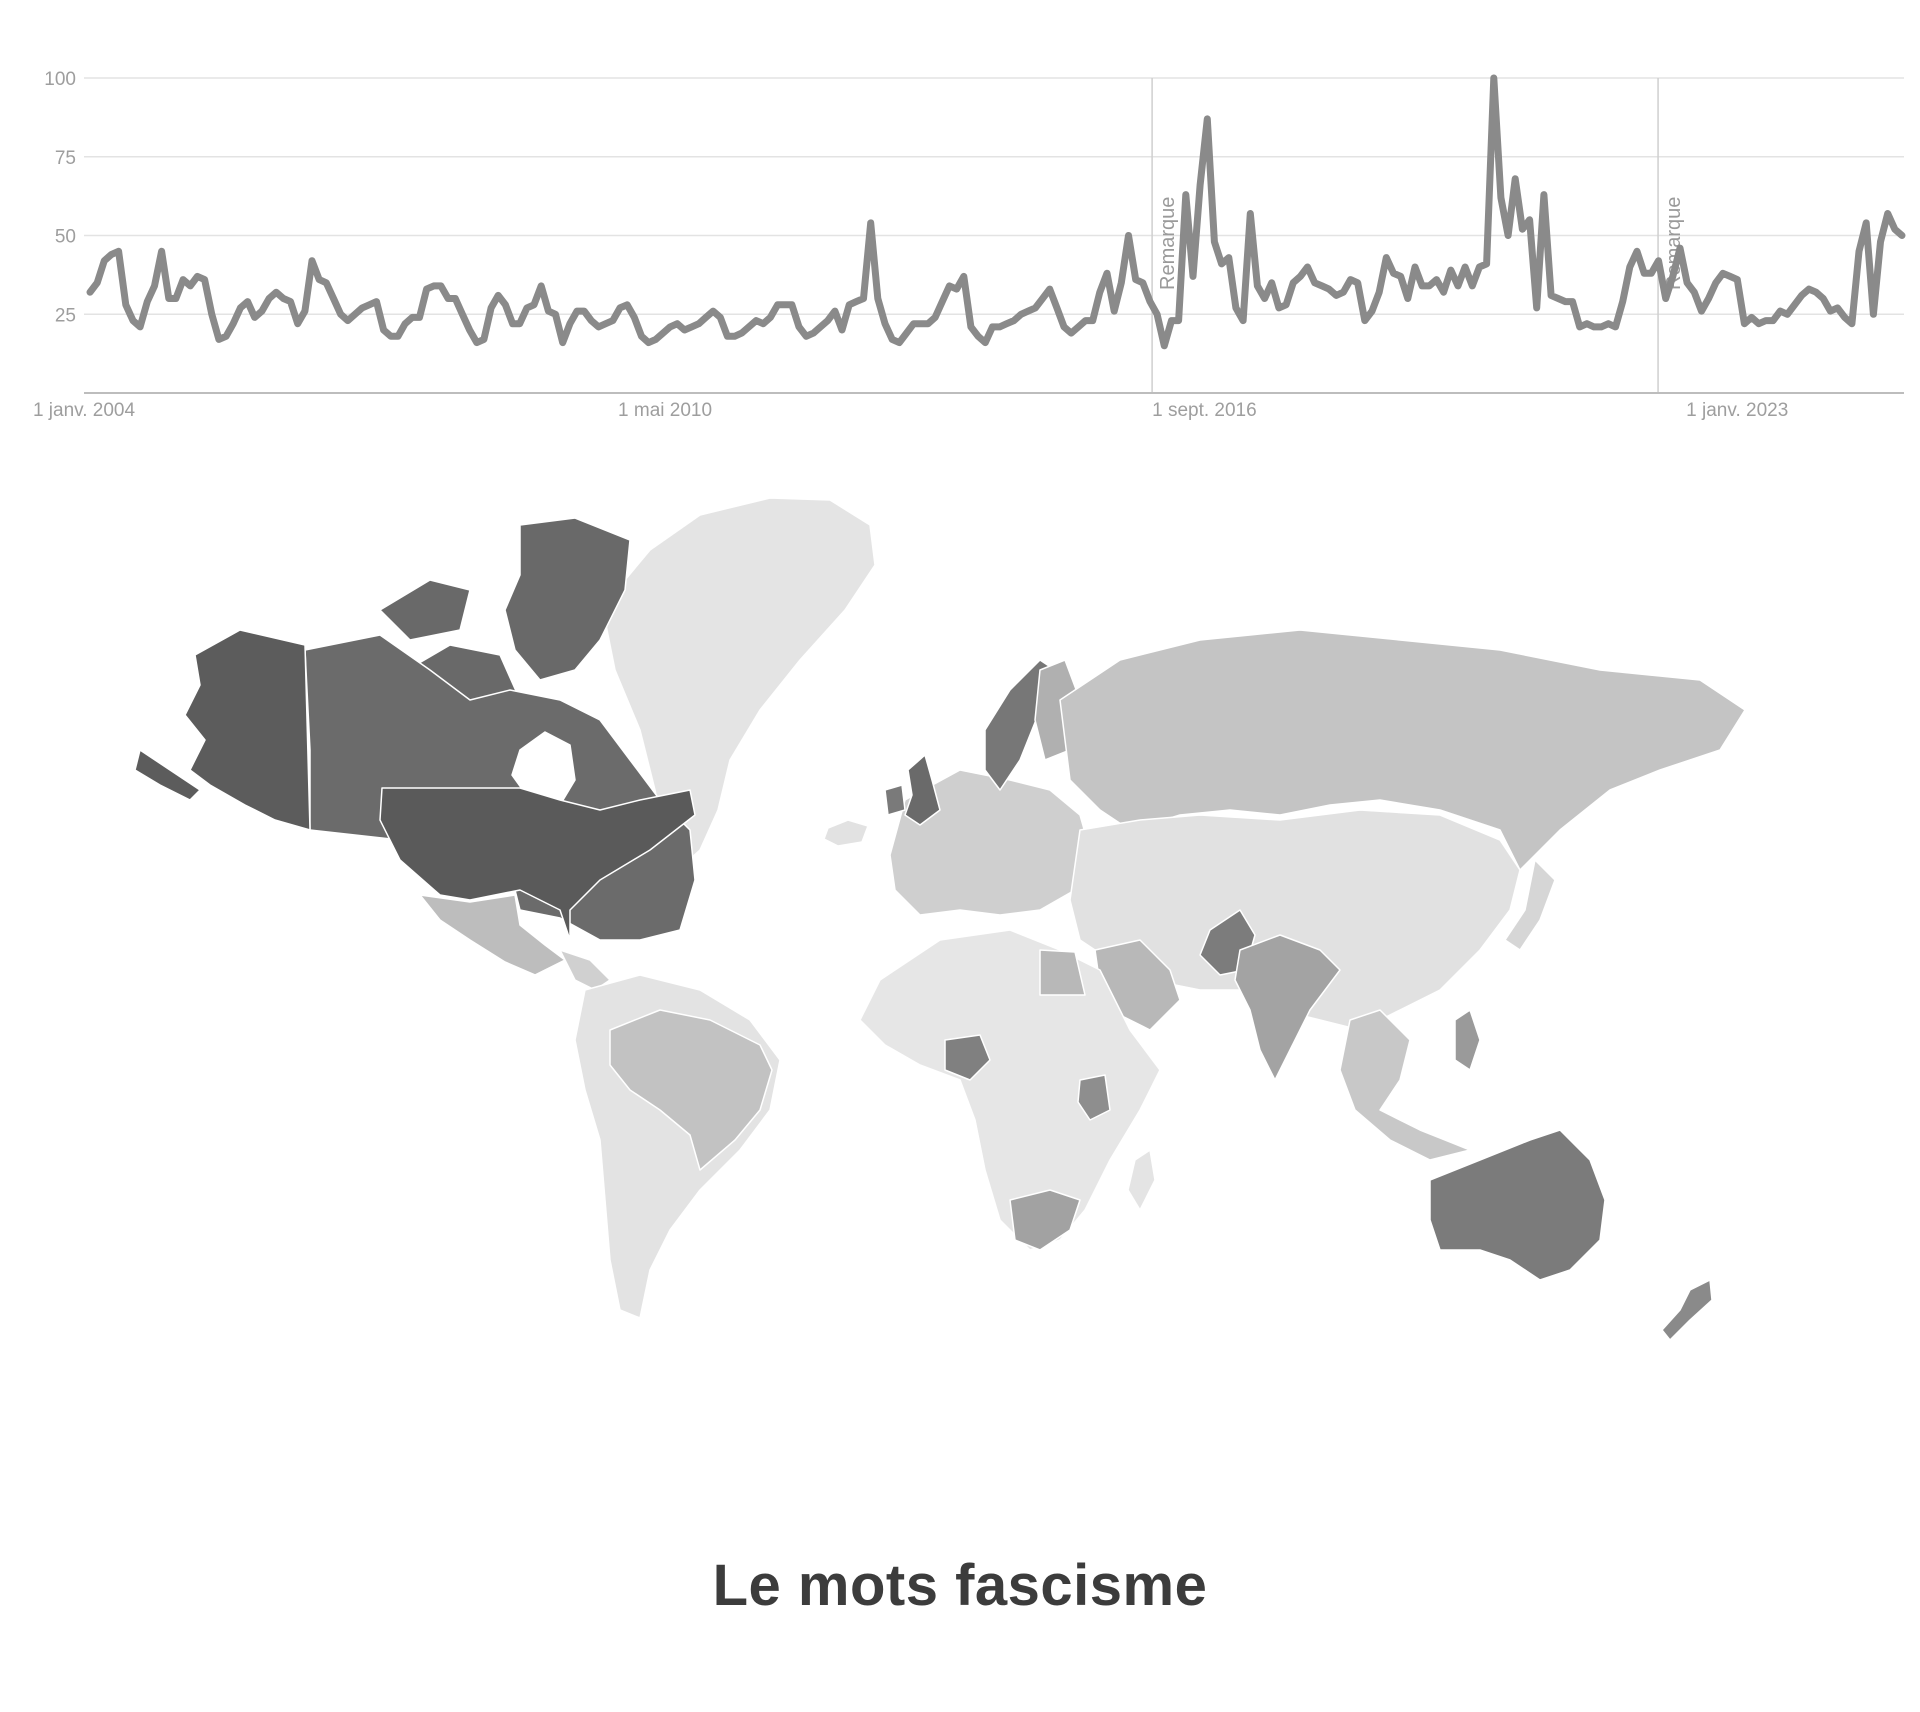 This screenshot has width=1920, height=1712. I want to click on map-region-japan, so click(1530, 905).